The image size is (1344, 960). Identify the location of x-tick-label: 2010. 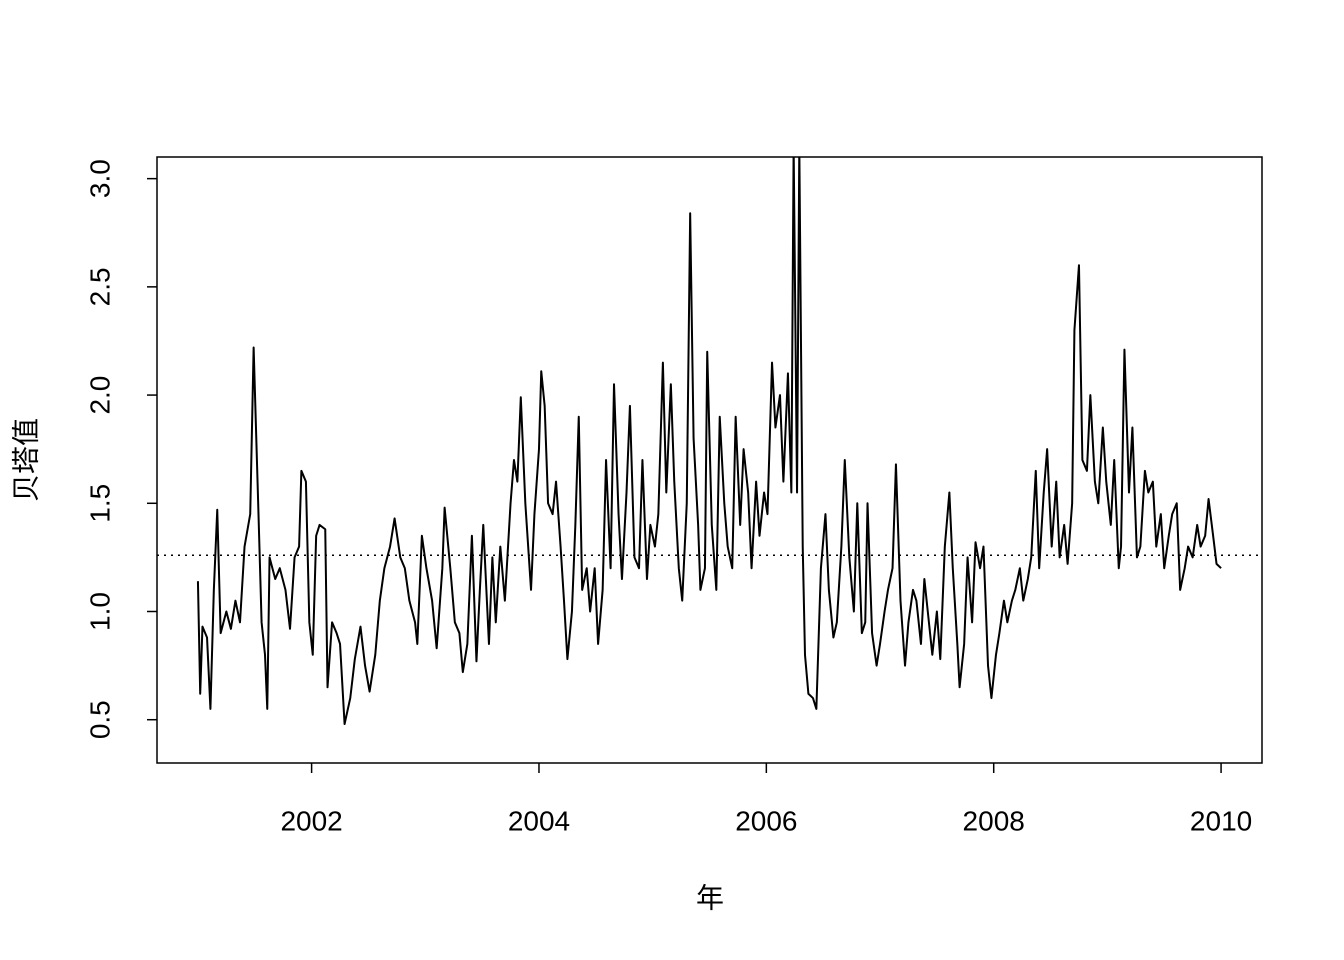
(1221, 820).